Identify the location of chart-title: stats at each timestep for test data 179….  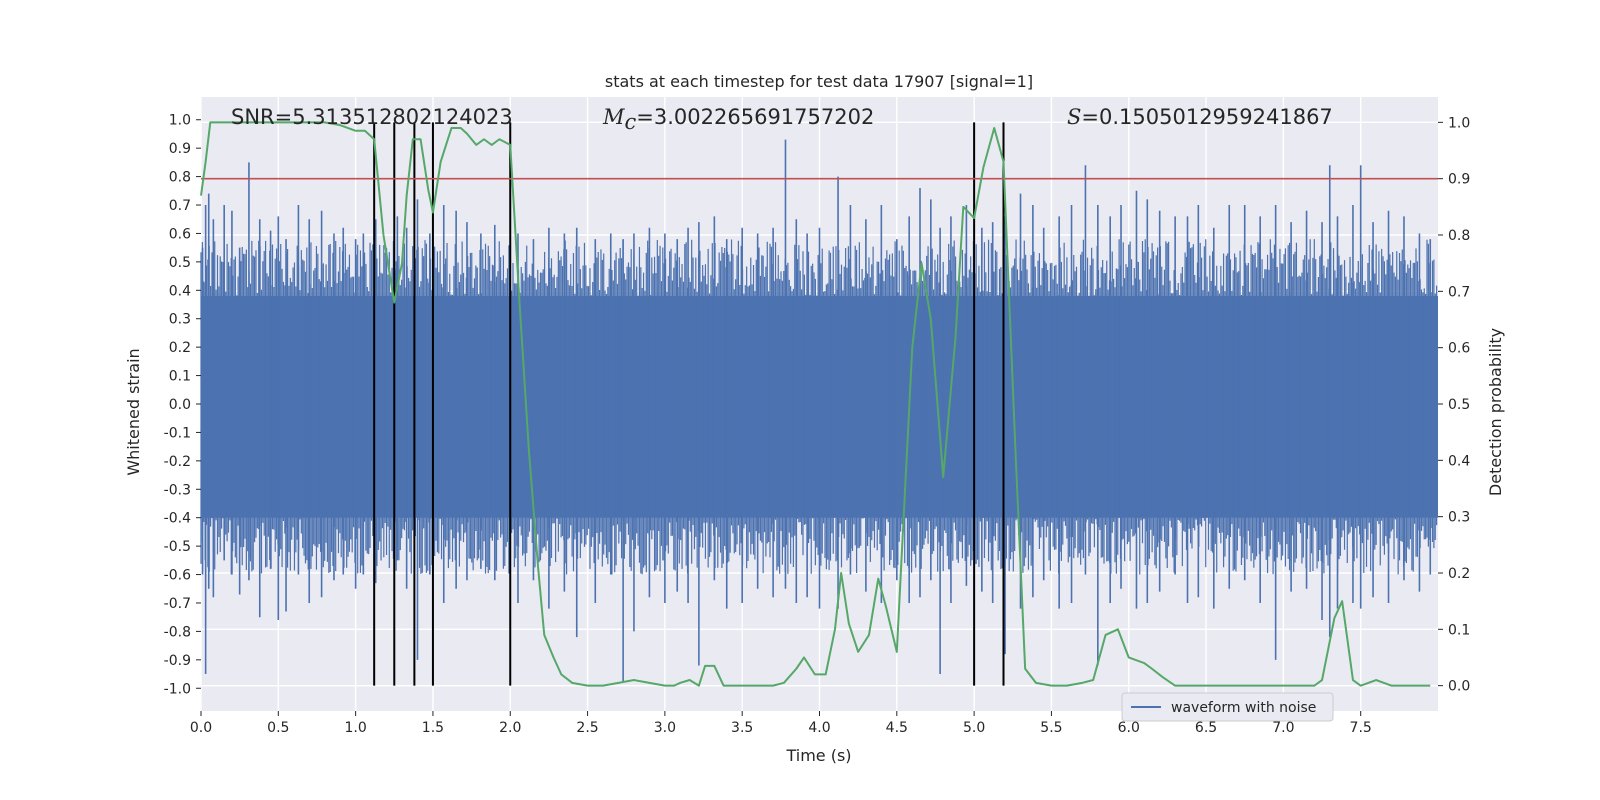
(819, 81).